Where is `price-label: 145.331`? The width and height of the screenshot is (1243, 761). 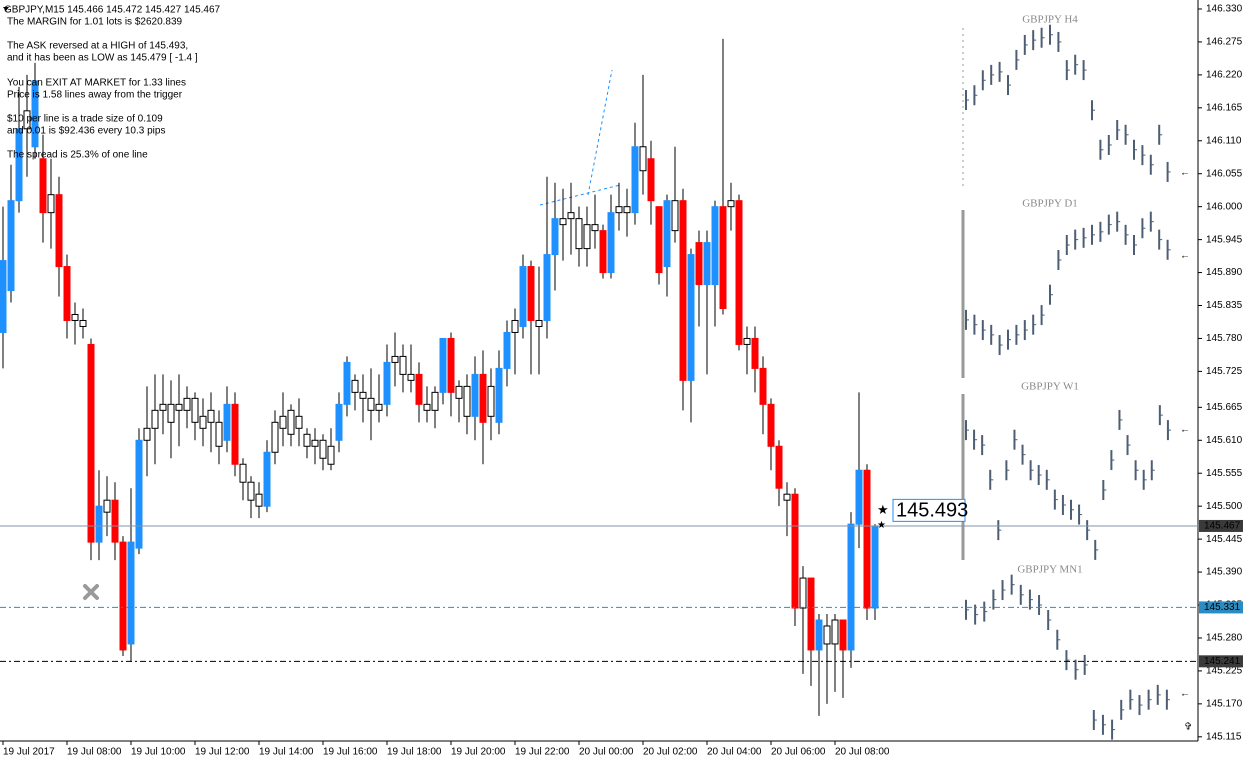 price-label: 145.331 is located at coordinates (1222, 607).